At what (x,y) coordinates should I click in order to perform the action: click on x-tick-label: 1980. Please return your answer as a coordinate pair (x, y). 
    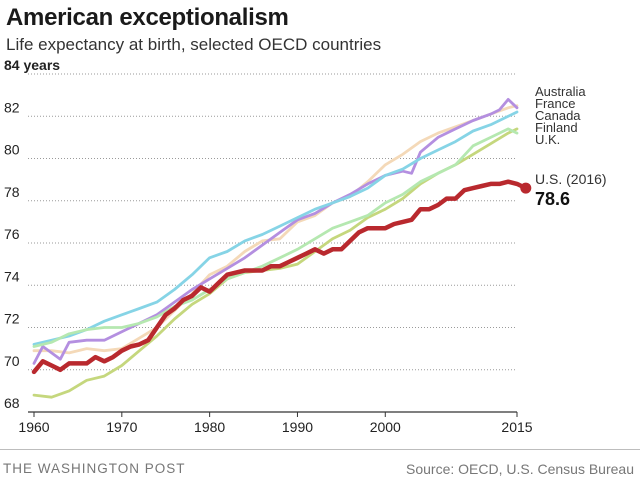
    Looking at the image, I should click on (209, 427).